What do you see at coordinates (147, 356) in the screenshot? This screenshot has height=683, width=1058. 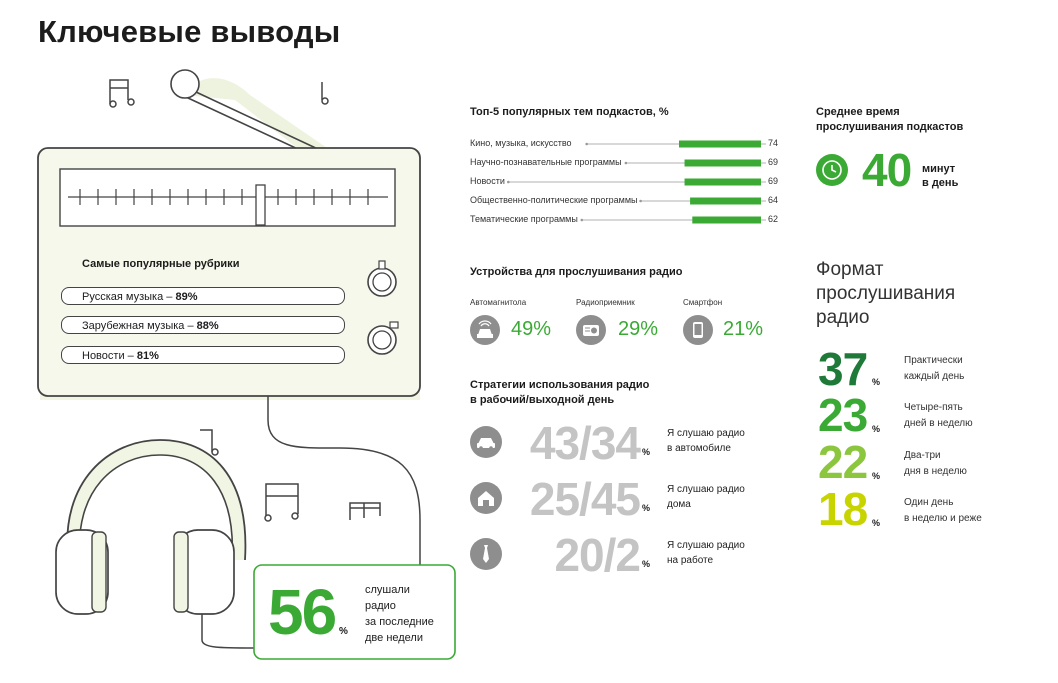 I see `rubric-value: 81%` at bounding box center [147, 356].